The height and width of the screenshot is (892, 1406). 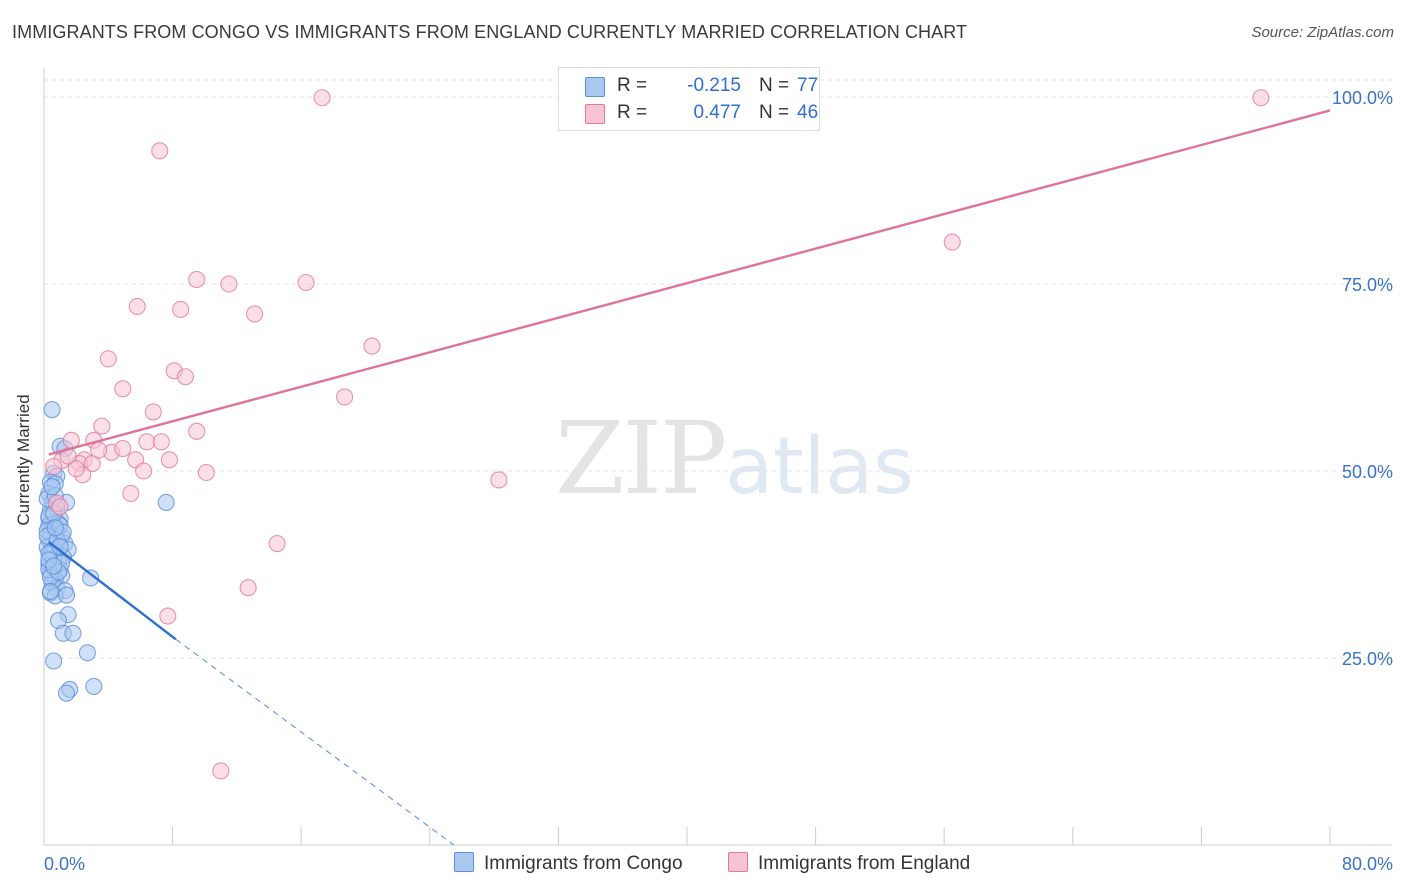 I want to click on legend-r-value-congo: -0.215, so click(x=714, y=85).